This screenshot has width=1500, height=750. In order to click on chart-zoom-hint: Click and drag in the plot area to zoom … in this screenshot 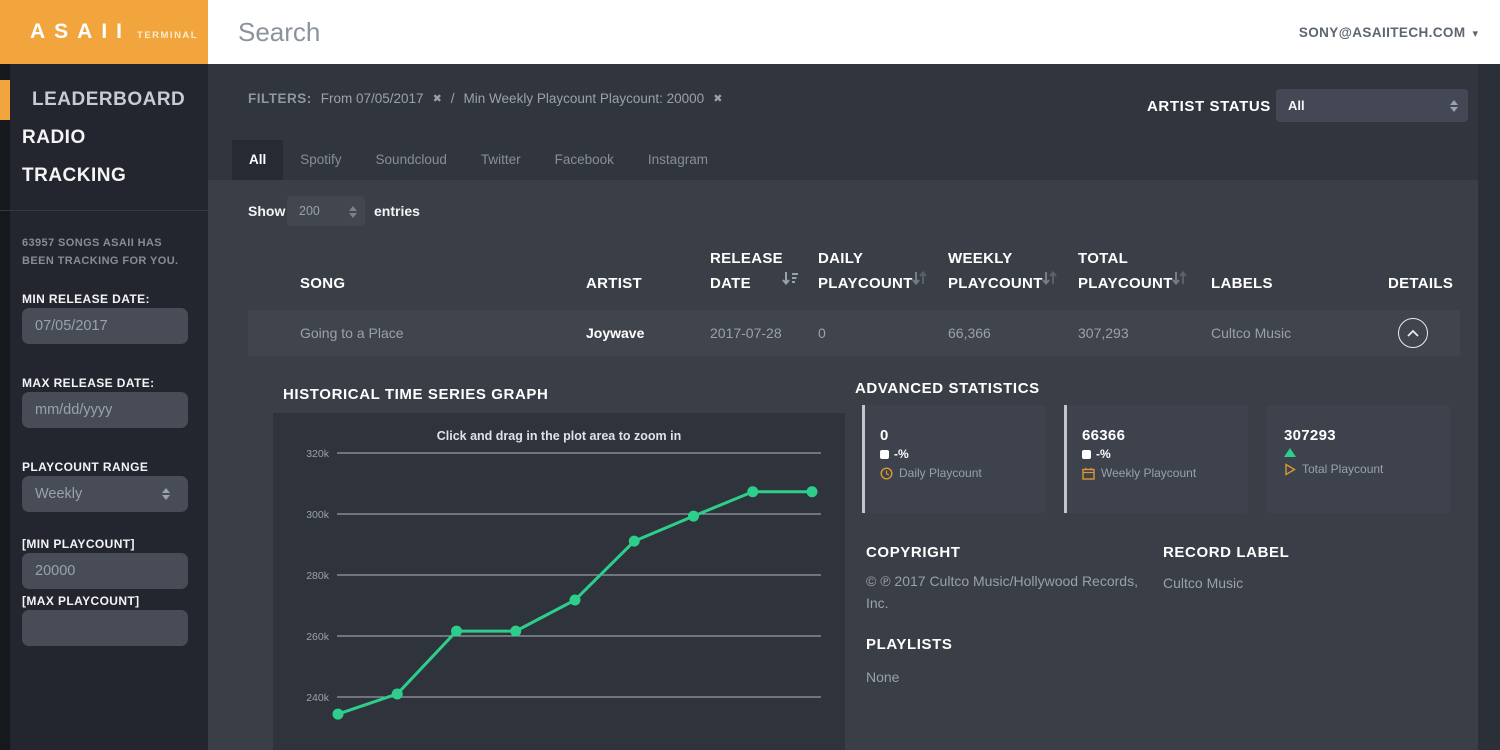, I will do `click(559, 436)`.